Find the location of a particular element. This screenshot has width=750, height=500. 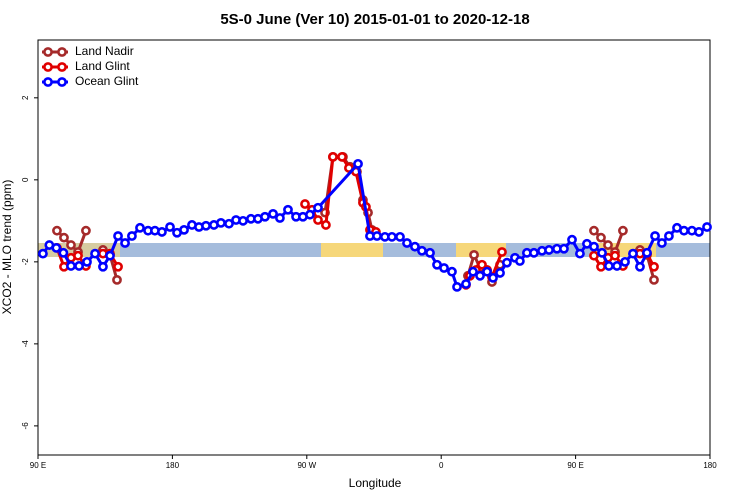

y-tick-label: 0 is located at coordinates (25, 179).